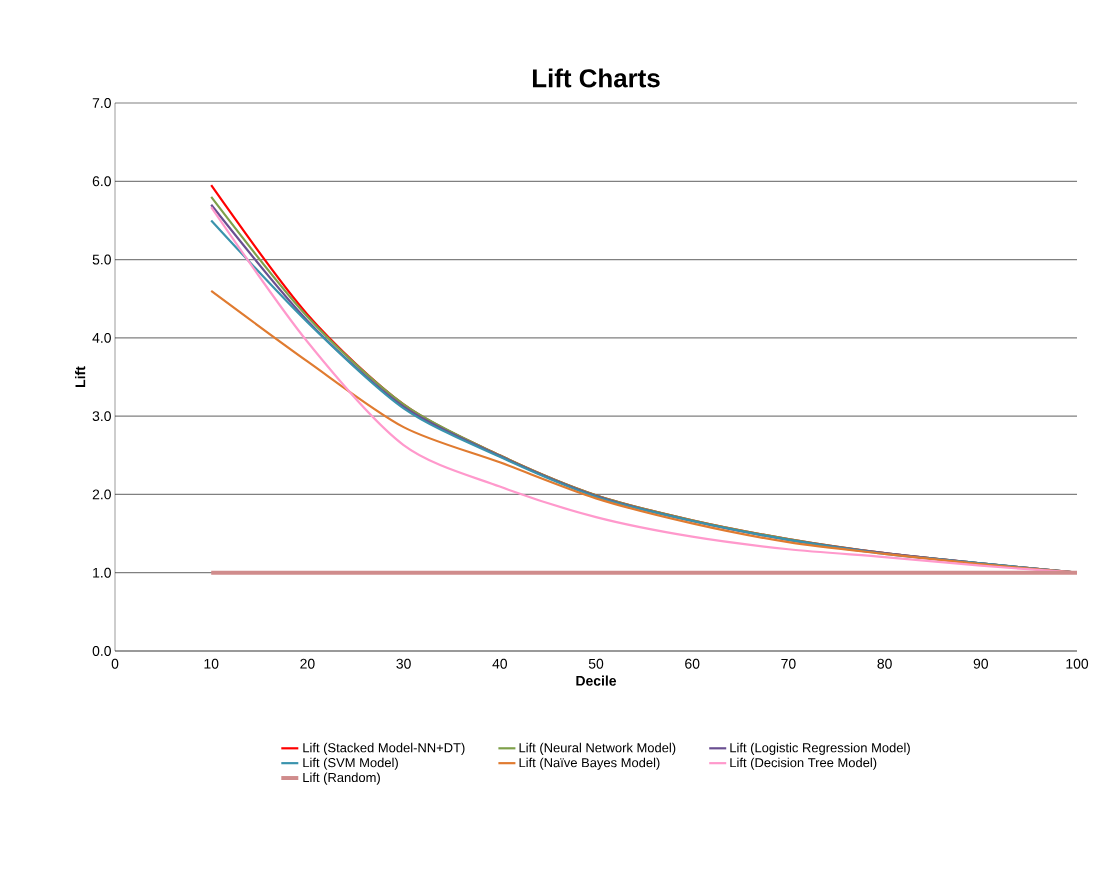  What do you see at coordinates (101, 337) in the screenshot?
I see `y-tick-label: 4.0` at bounding box center [101, 337].